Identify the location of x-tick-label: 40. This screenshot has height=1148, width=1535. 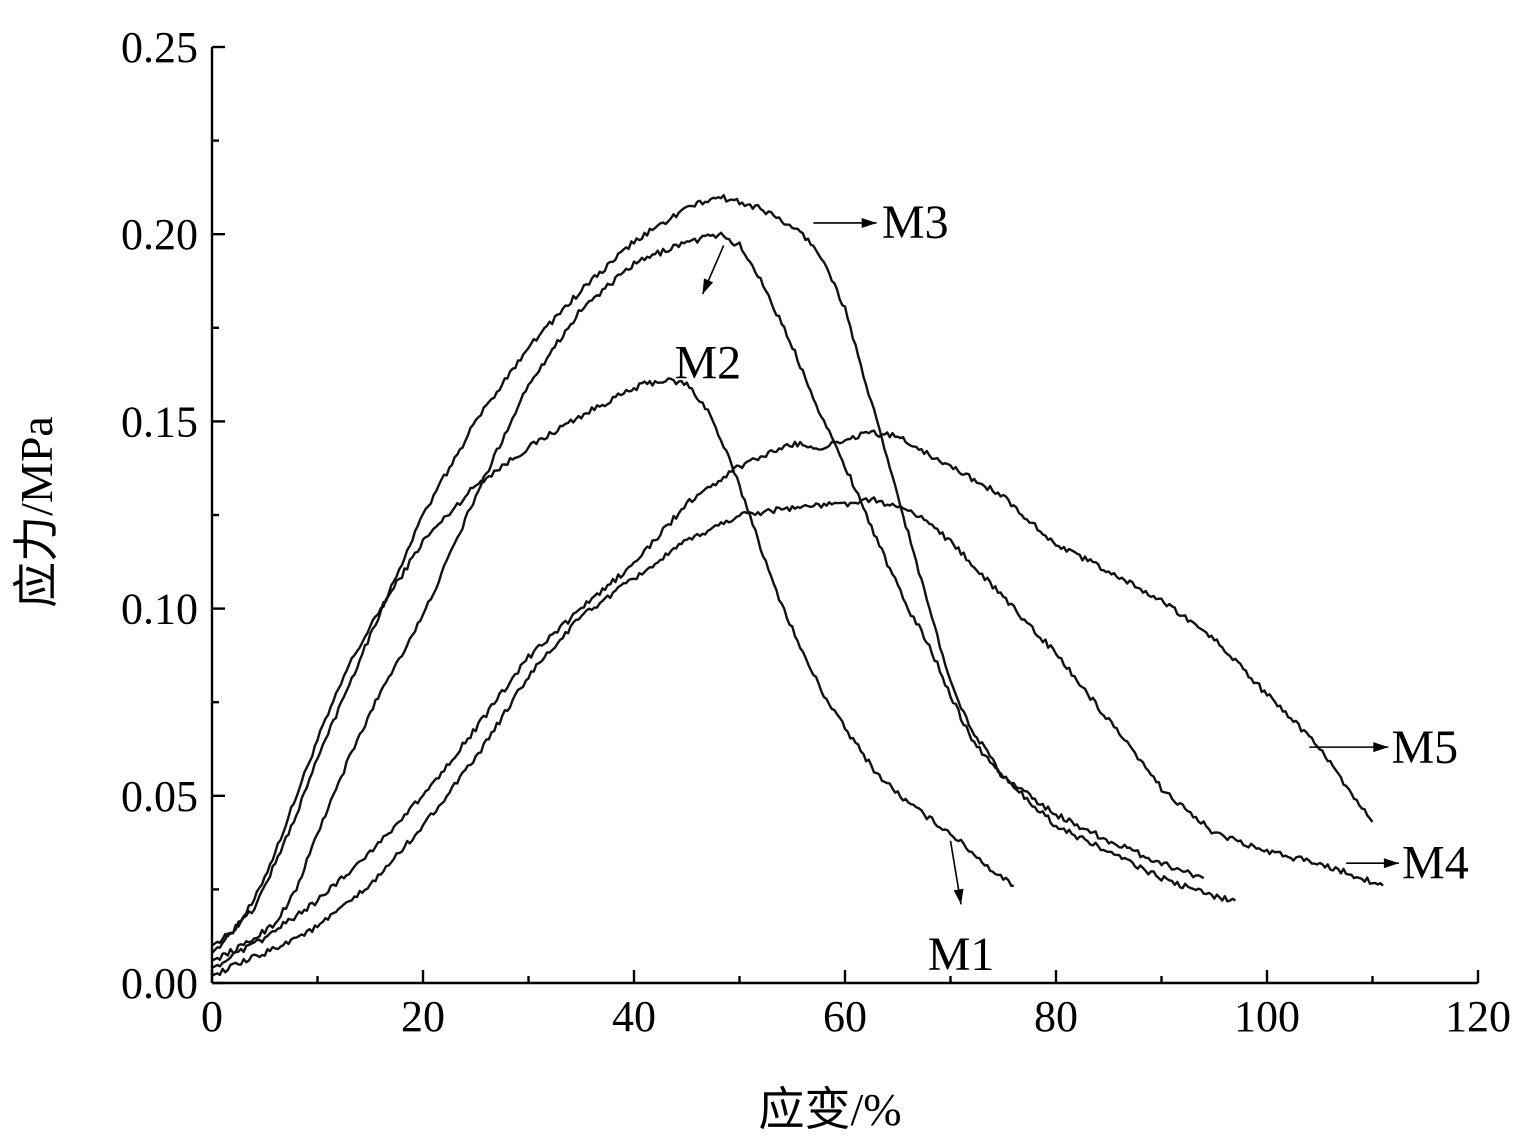
(634, 1016).